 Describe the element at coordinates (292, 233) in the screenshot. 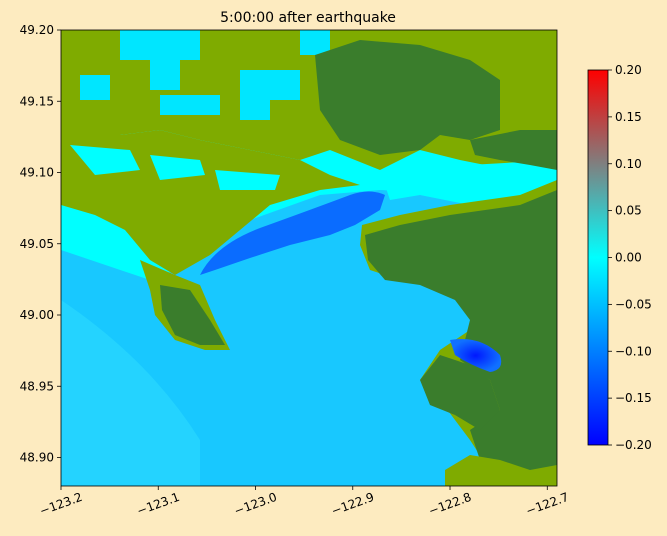

I see `blue-wave-coast` at that location.